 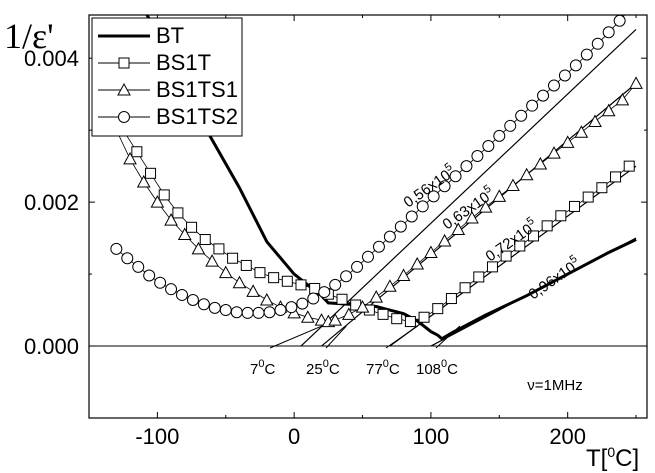 What do you see at coordinates (513, 256) in the screenshot?
I see `fit-line` at bounding box center [513, 256].